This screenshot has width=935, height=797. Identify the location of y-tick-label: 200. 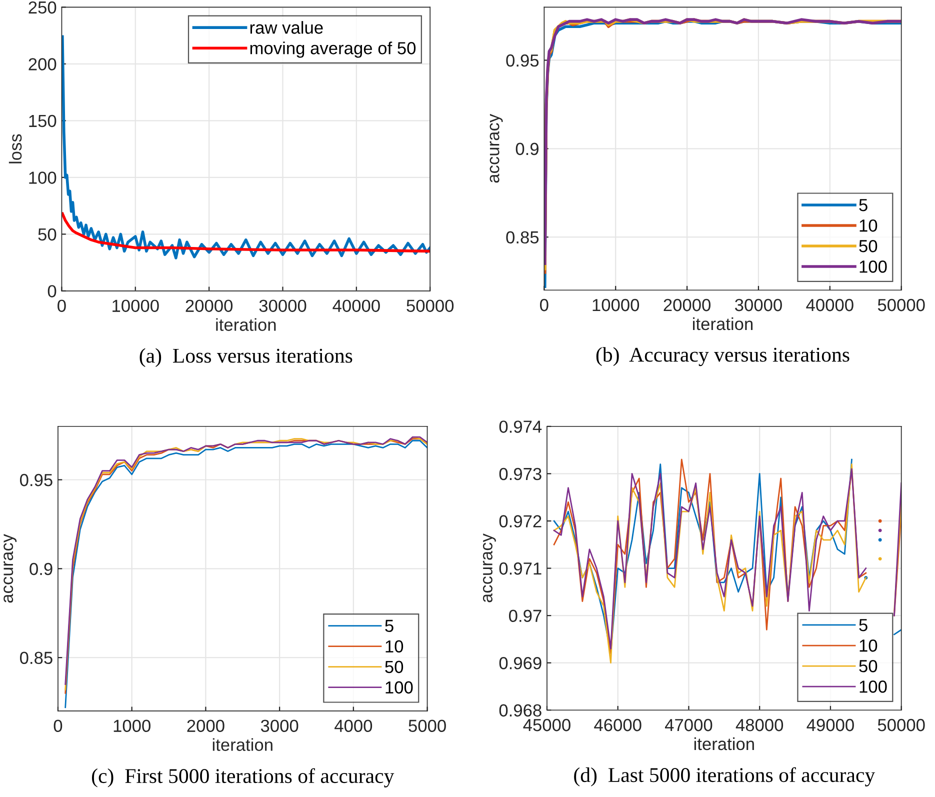
(42, 64).